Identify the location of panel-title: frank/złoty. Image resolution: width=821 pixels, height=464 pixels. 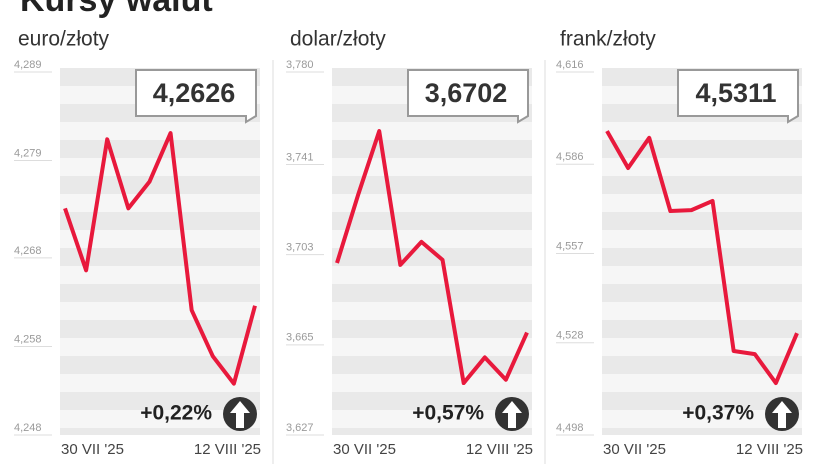
(608, 39).